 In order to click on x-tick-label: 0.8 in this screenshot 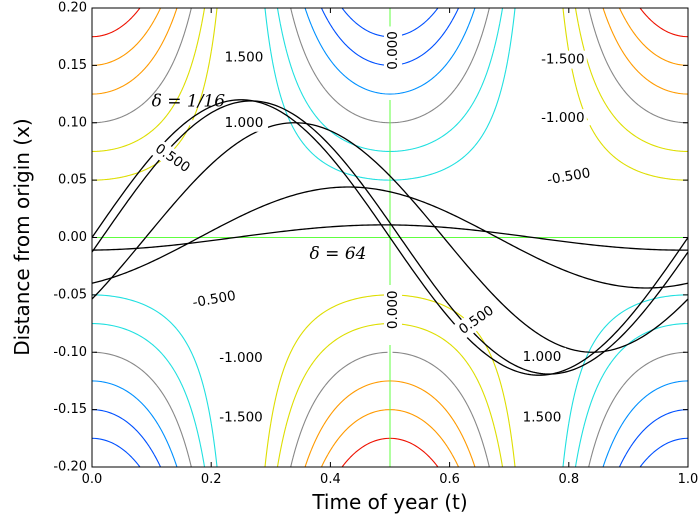, I will do `click(568, 479)`.